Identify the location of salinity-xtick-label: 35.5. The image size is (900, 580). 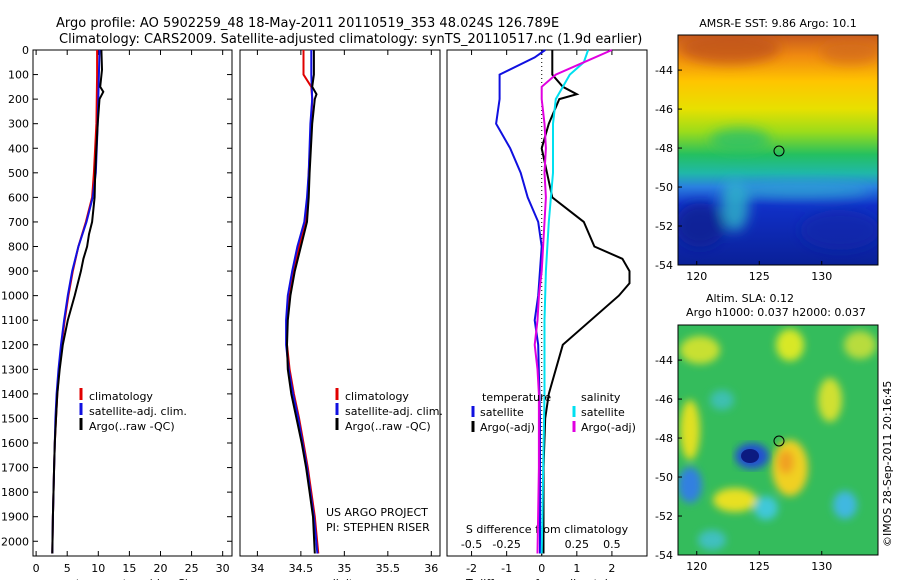
(388, 568).